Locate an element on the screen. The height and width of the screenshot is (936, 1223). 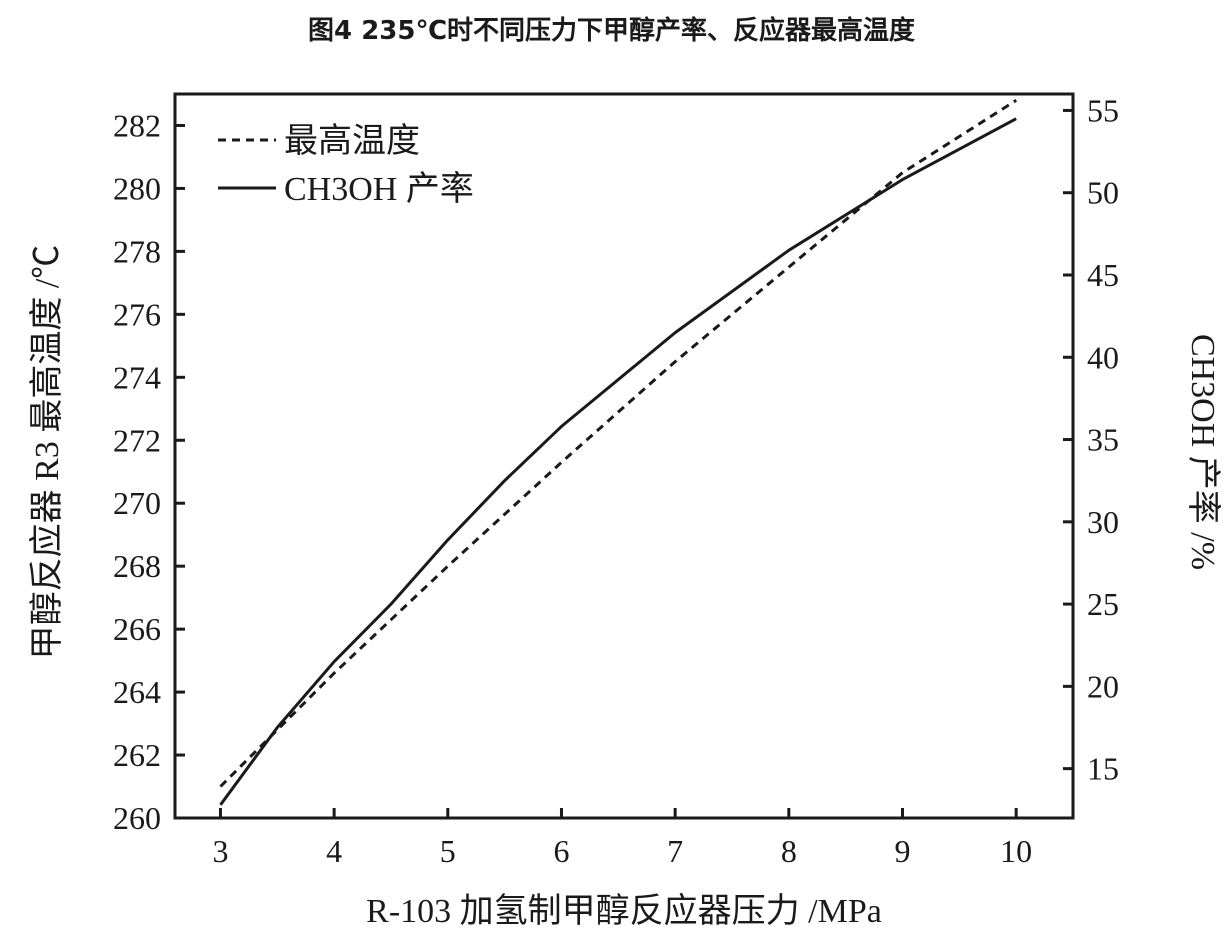
legend-label-methanol-yield: CH3OH 产率 is located at coordinates (379, 189).